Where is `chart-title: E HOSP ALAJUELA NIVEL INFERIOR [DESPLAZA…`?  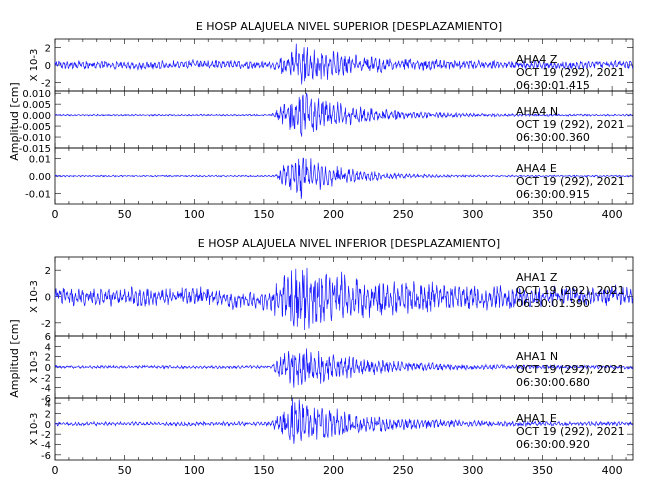 chart-title: E HOSP ALAJUELA NIVEL INFERIOR [DESPLAZA… is located at coordinates (349, 243).